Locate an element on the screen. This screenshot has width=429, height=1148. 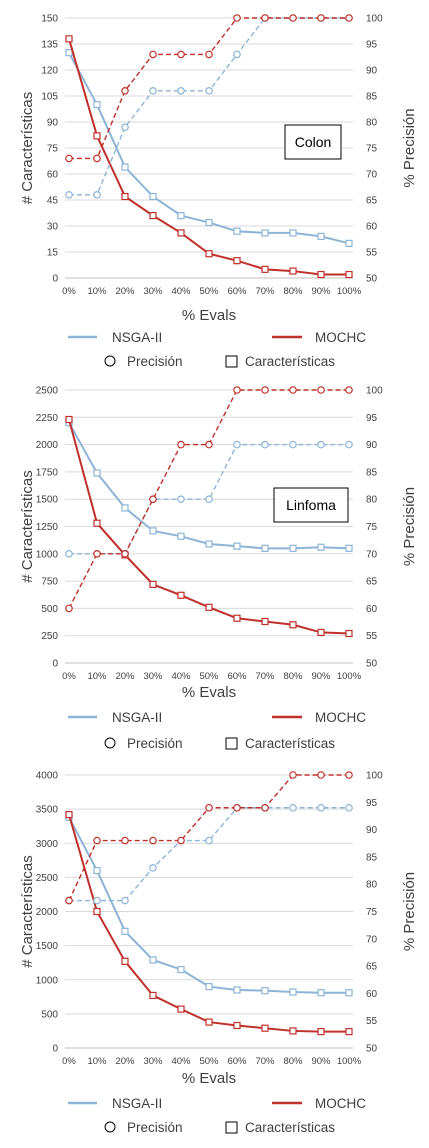
legend-precision-label: Precisión is located at coordinates (155, 361).